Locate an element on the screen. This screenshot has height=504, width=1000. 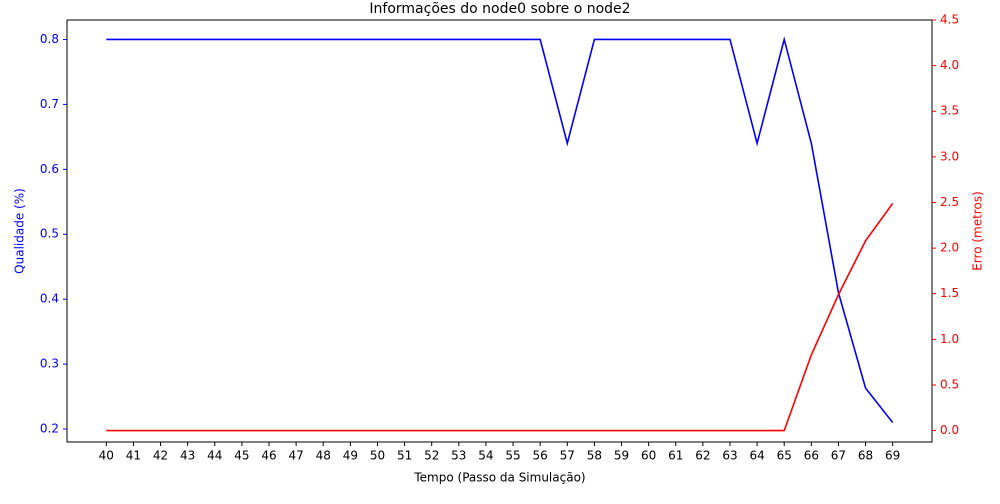
y2-axis-label: Erro (metros) is located at coordinates (978, 231).